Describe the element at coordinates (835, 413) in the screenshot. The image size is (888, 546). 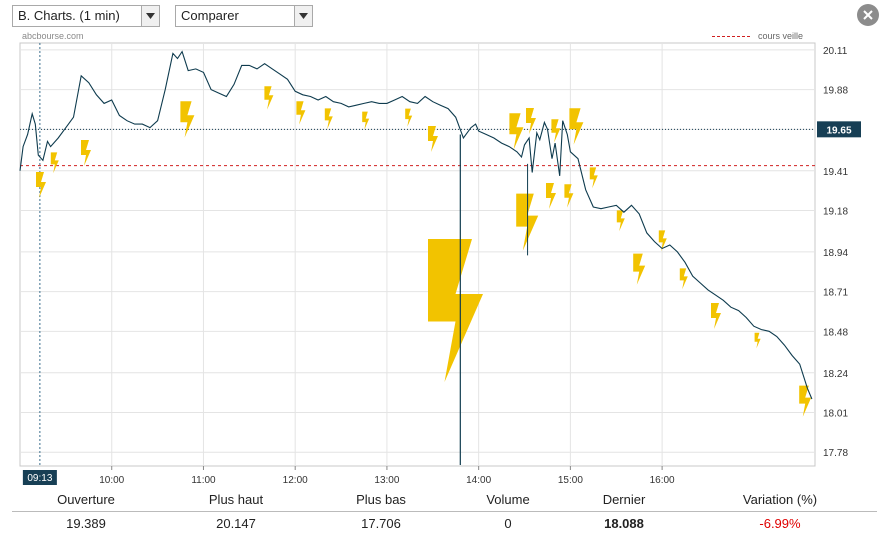
I see `y-tick-label: 18.01` at that location.